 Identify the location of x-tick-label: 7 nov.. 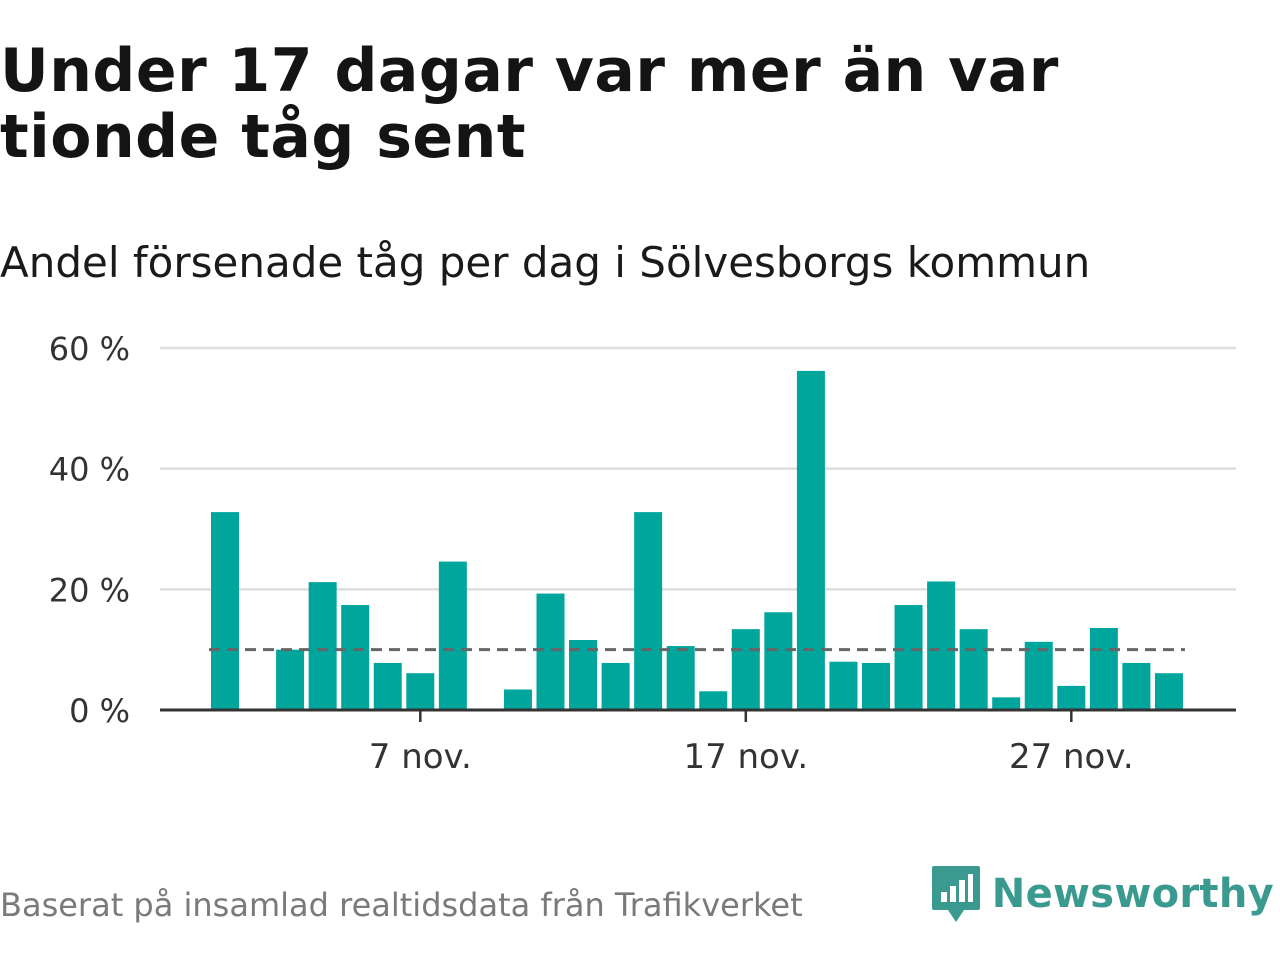
(420, 757).